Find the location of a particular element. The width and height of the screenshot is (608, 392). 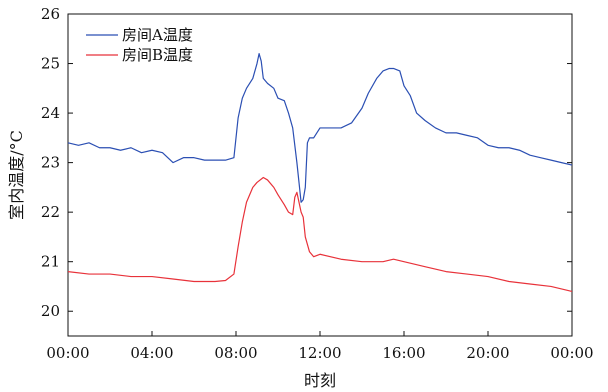

y-axis-title: 室内温度/°C is located at coordinates (16, 175).